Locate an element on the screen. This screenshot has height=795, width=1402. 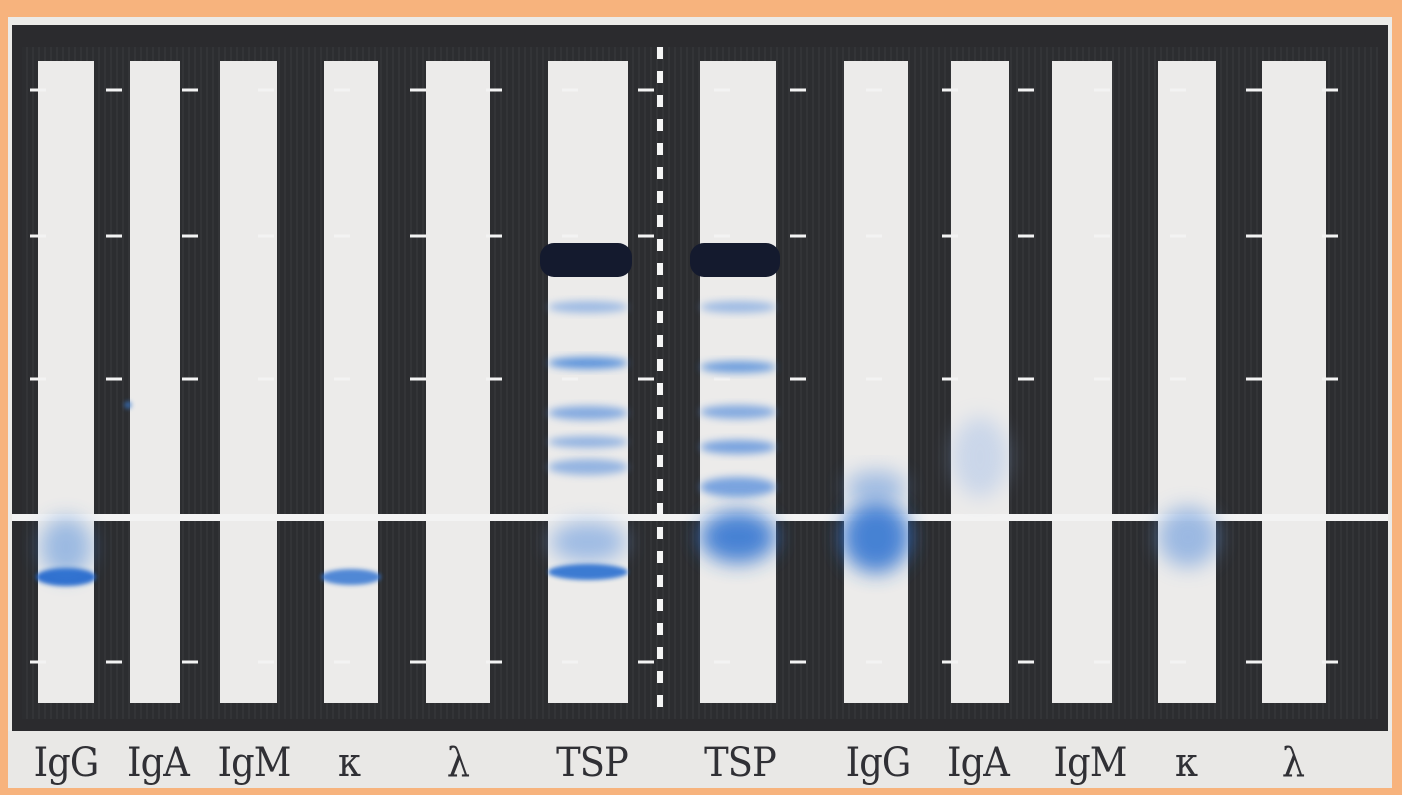
lane-label-2: IgA is located at coordinates (158, 763).